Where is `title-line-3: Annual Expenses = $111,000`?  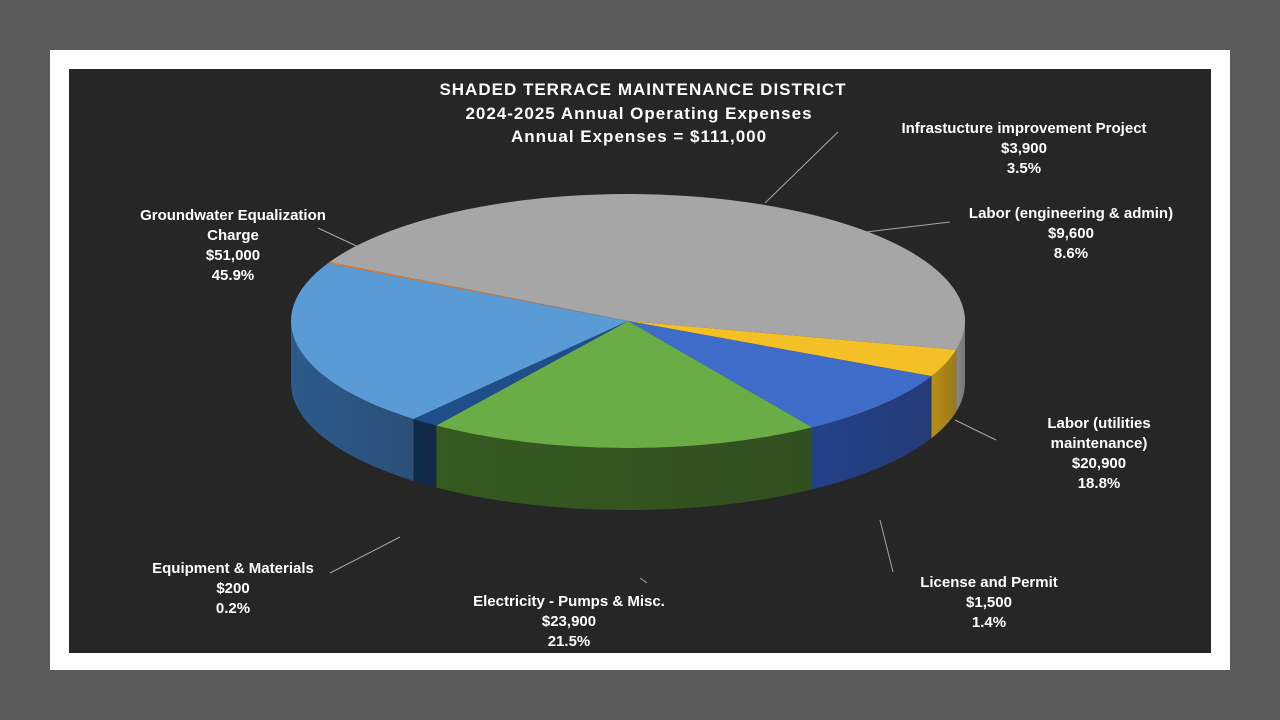 title-line-3: Annual Expenses = $111,000 is located at coordinates (639, 136).